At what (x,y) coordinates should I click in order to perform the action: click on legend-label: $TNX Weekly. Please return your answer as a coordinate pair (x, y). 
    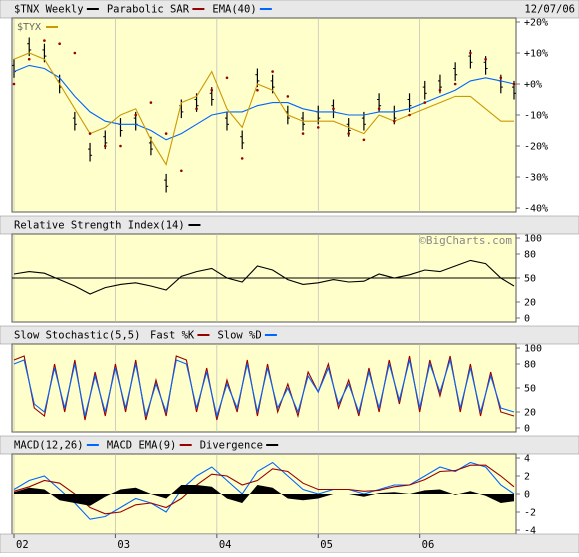
    Looking at the image, I should click on (49, 10).